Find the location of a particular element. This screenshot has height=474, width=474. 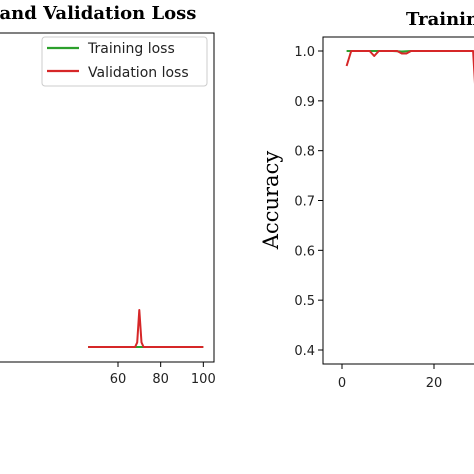

accuracy-y-tick-label: 0.7 is located at coordinates (304, 202).